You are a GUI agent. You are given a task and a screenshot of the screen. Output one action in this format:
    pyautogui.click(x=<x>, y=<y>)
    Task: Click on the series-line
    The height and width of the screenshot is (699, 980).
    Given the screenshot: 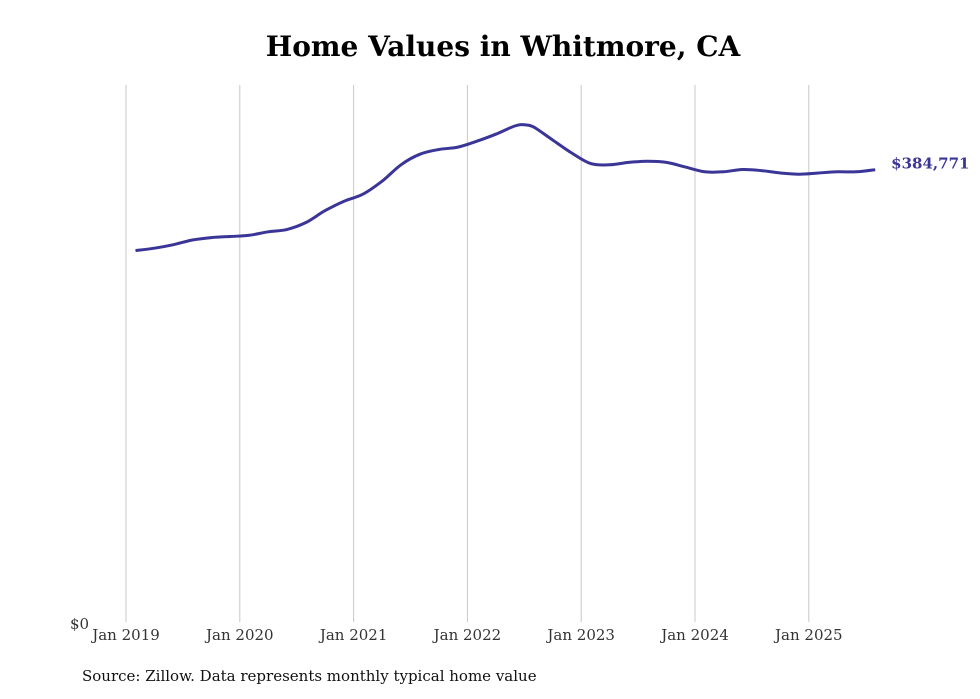 What is the action you would take?
    pyautogui.click(x=505, y=188)
    